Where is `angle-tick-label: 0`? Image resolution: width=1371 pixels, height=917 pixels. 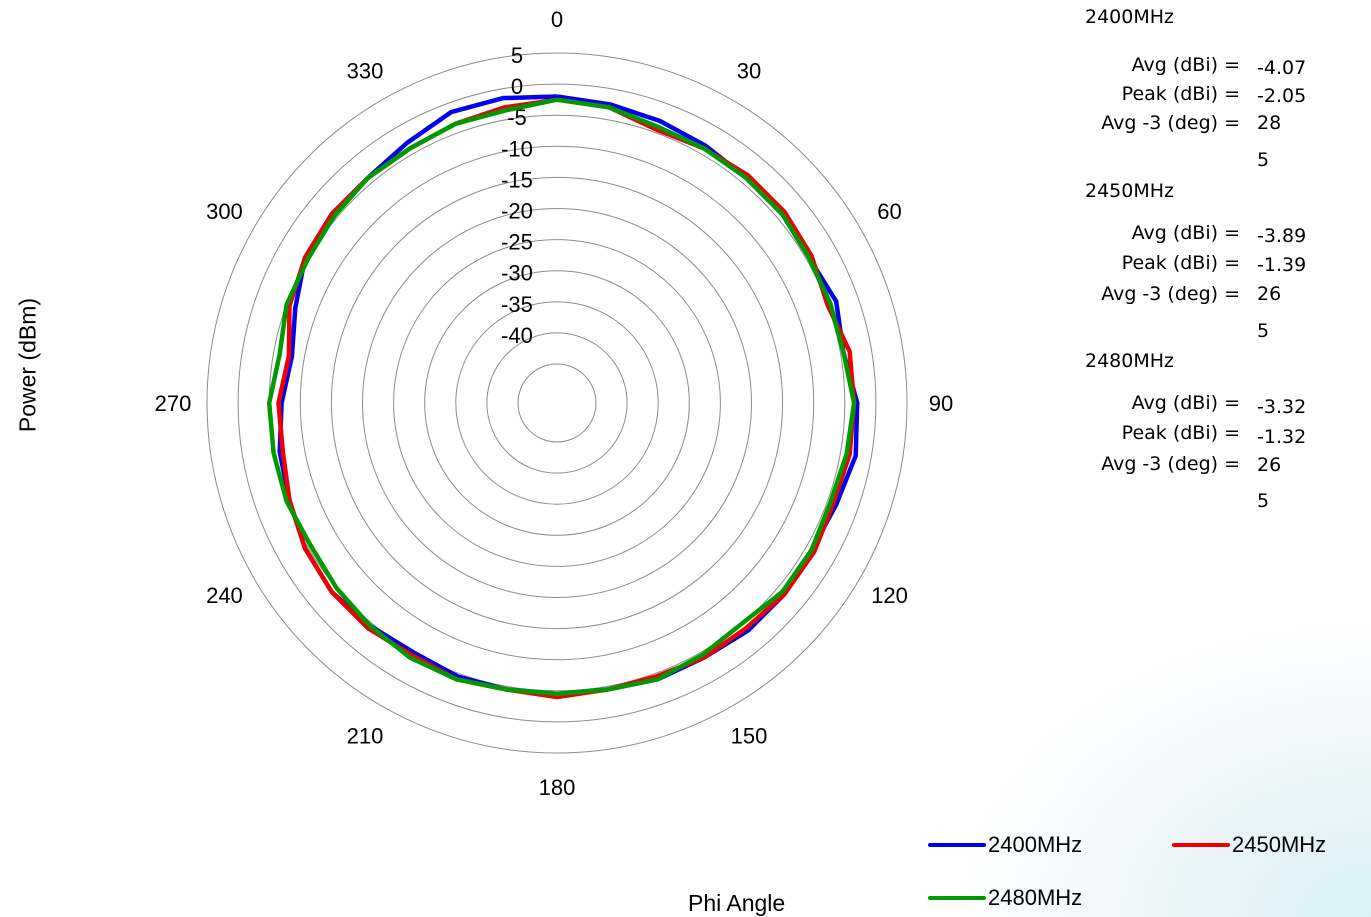
angle-tick-label: 0 is located at coordinates (557, 19).